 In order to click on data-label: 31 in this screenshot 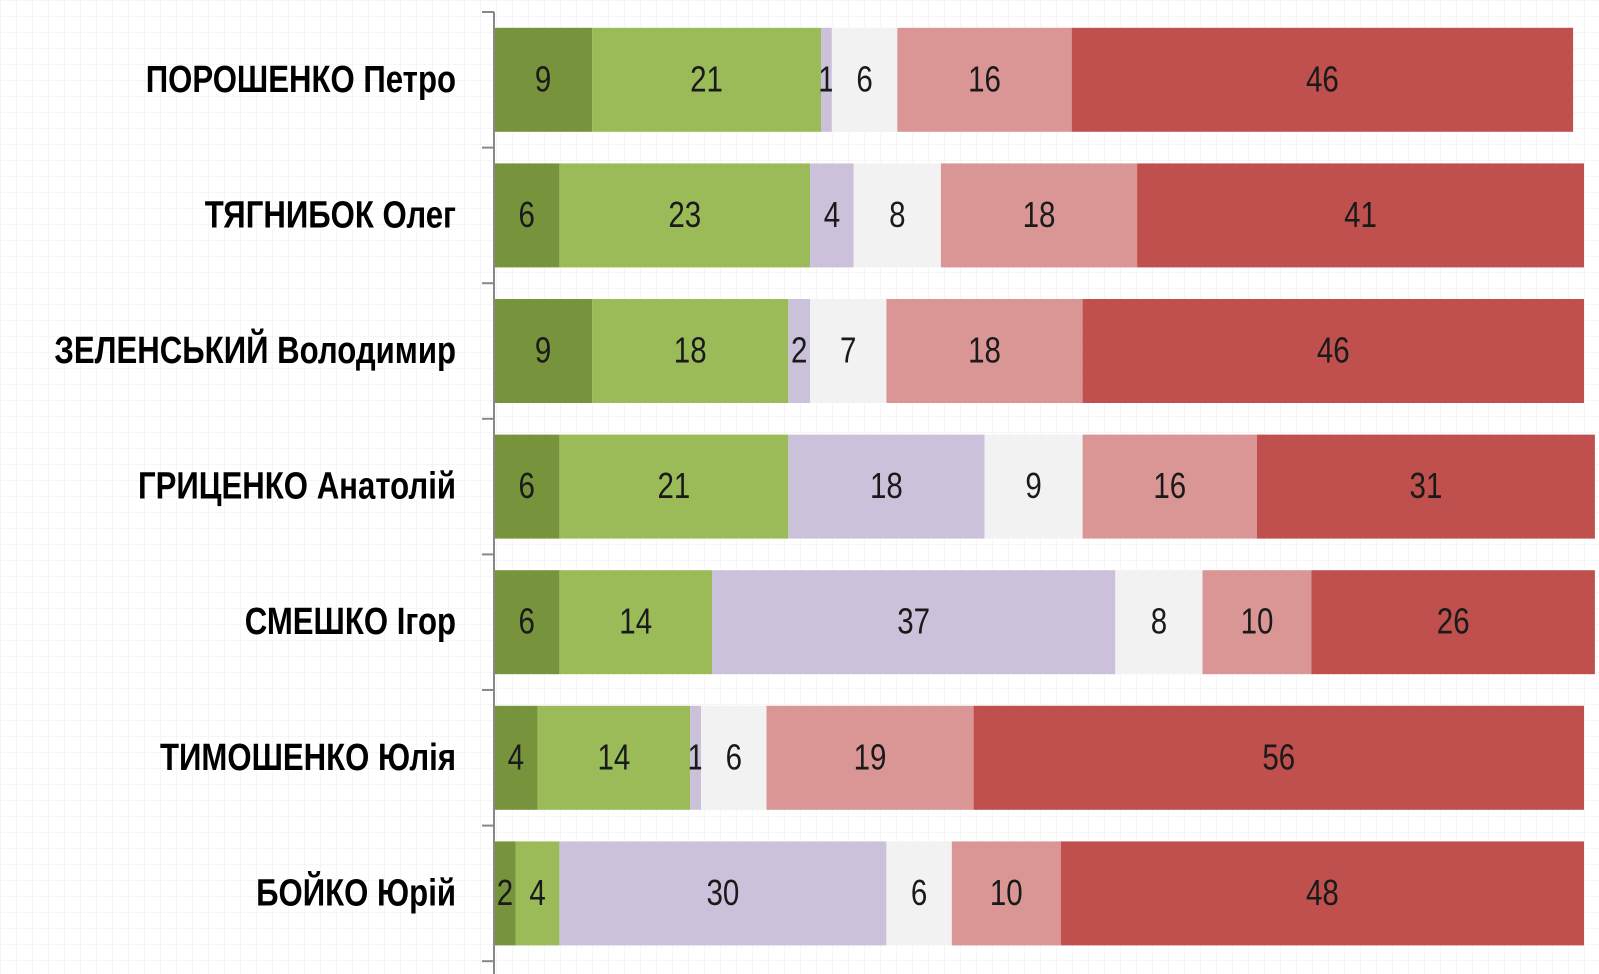, I will do `click(1426, 485)`.